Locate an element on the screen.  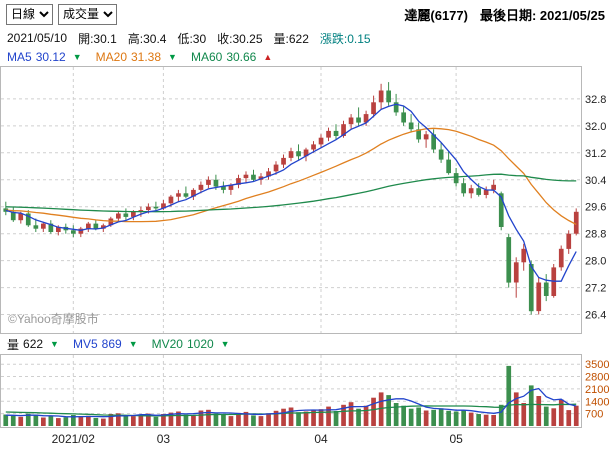
ma5-value: 30.12 is located at coordinates (50, 57).